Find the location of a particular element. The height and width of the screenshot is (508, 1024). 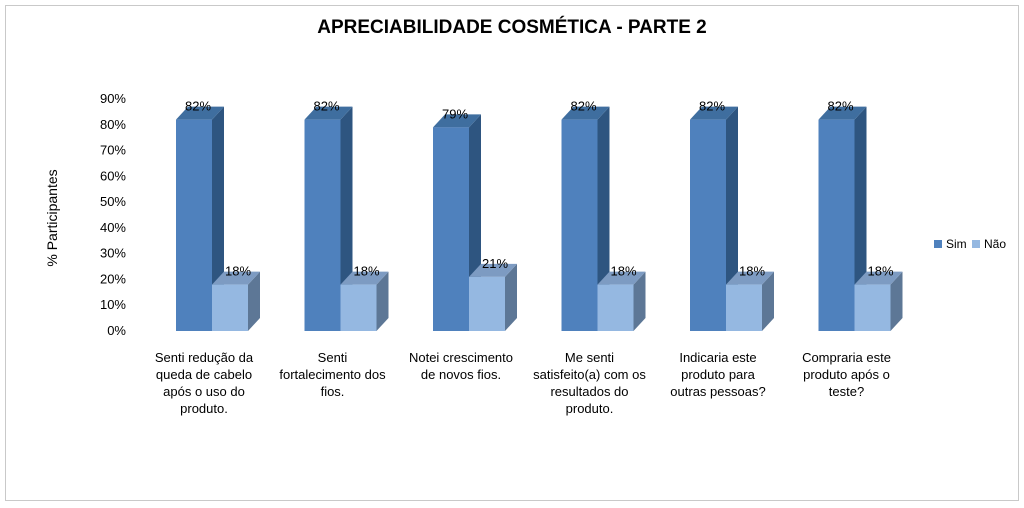

y-tick-label: 70% is located at coordinates (113, 150).